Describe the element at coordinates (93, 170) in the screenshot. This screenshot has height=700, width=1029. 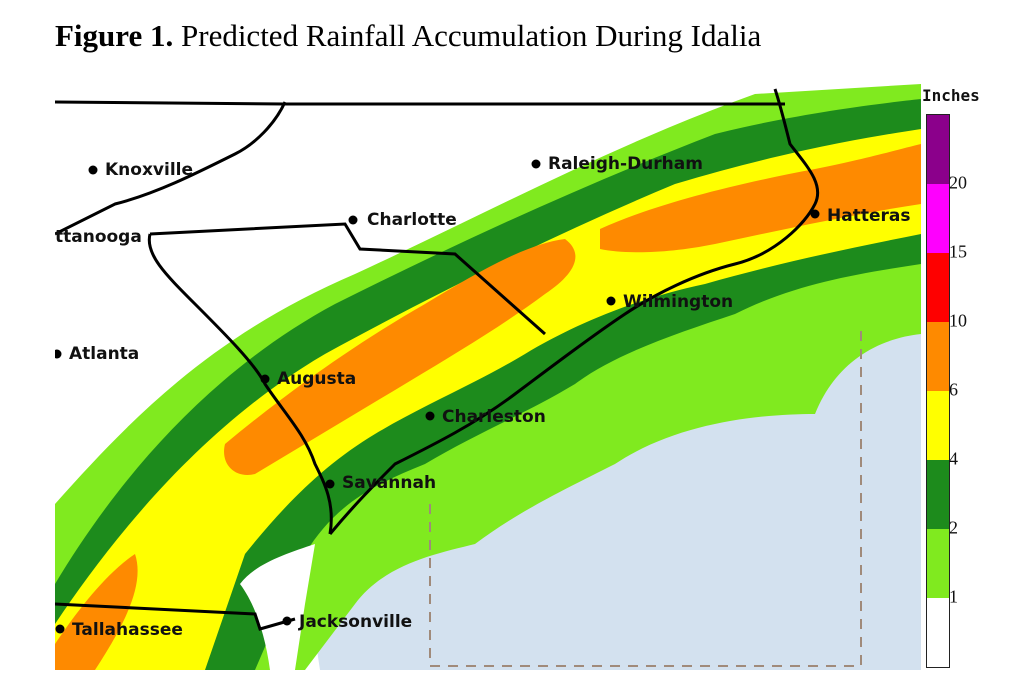
I see `city-marker-knoxville` at that location.